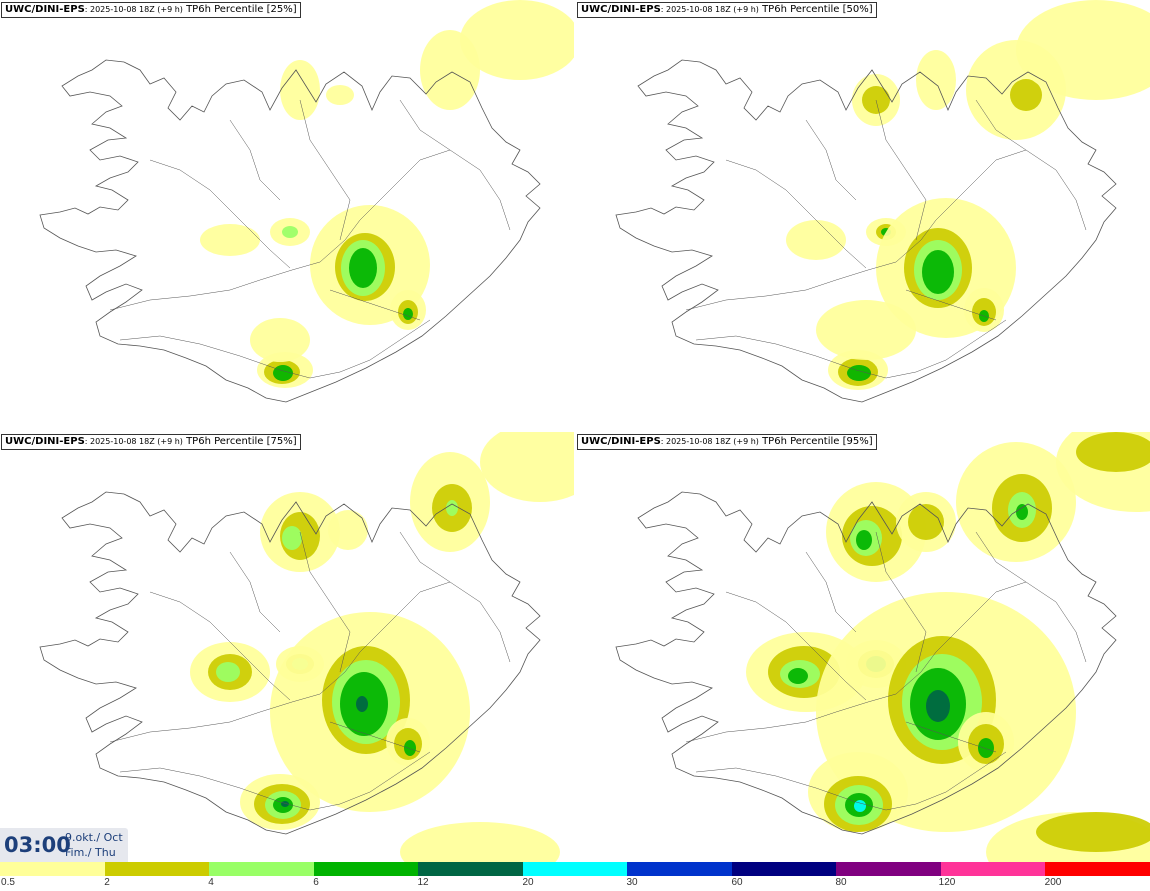 This screenshot has height=891, width=1150. Describe the element at coordinates (632, 882) in the screenshot. I see `legend-tick-label: 30` at that location.